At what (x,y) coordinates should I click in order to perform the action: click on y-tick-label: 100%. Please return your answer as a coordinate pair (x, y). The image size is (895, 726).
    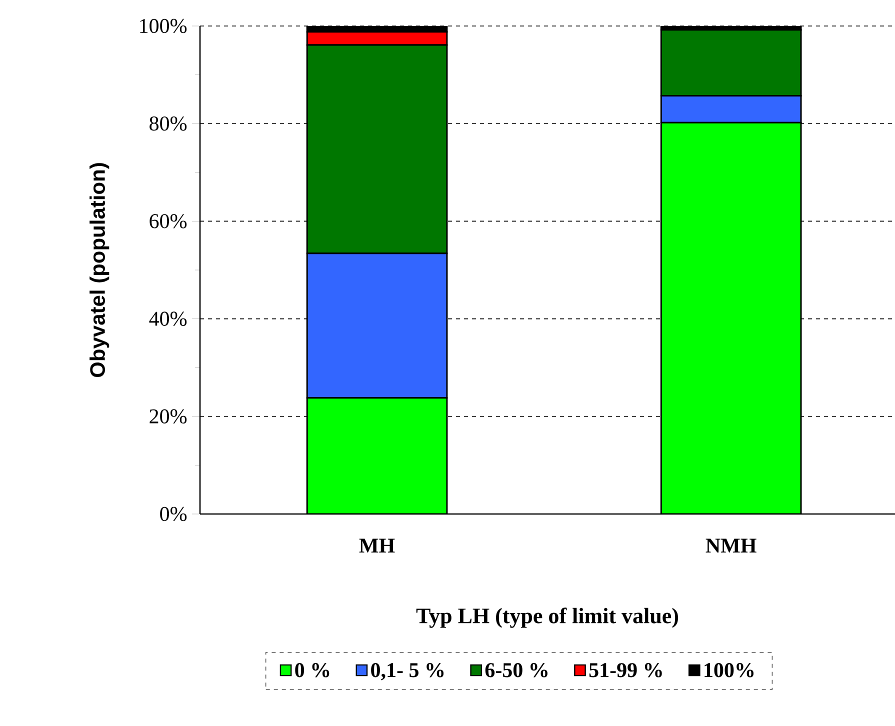
    Looking at the image, I should click on (163, 26).